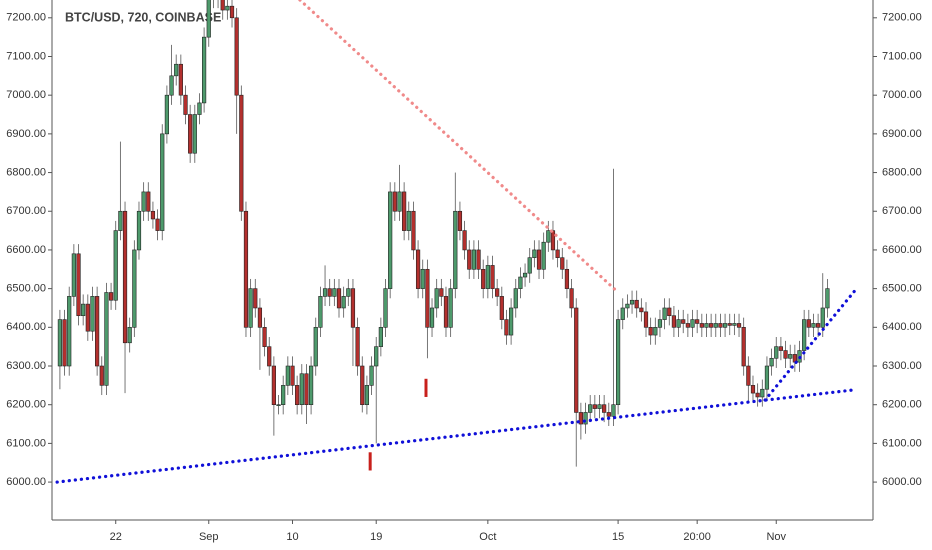  Describe the element at coordinates (26, 250) in the screenshot. I see `y-tick-label: 6600.00` at that location.